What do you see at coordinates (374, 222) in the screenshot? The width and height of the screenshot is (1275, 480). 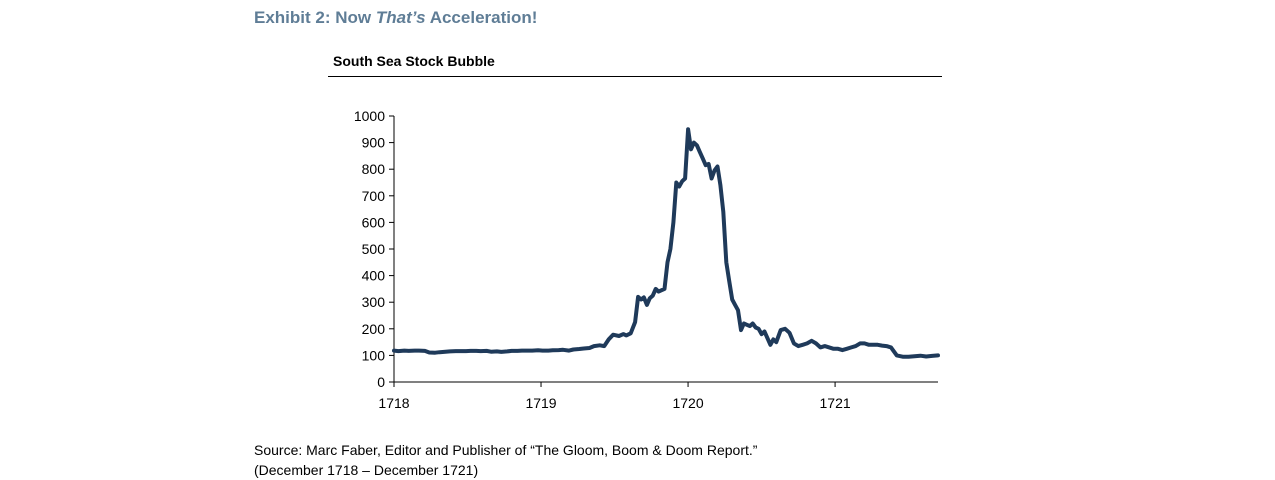 I see `y-tick-label: 600` at bounding box center [374, 222].